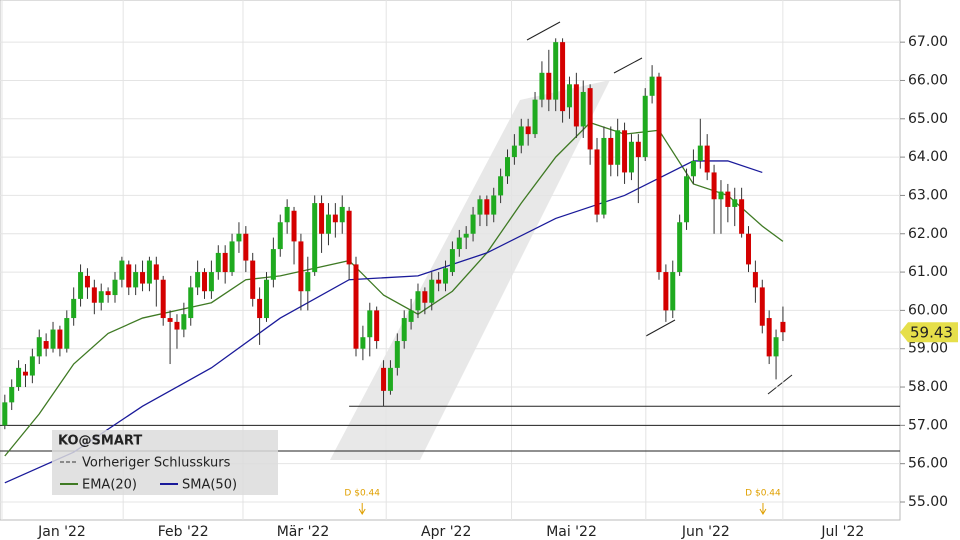 Image resolution: width=960 pixels, height=540 pixels. I want to click on y-tick-label: 60.00, so click(928, 310).